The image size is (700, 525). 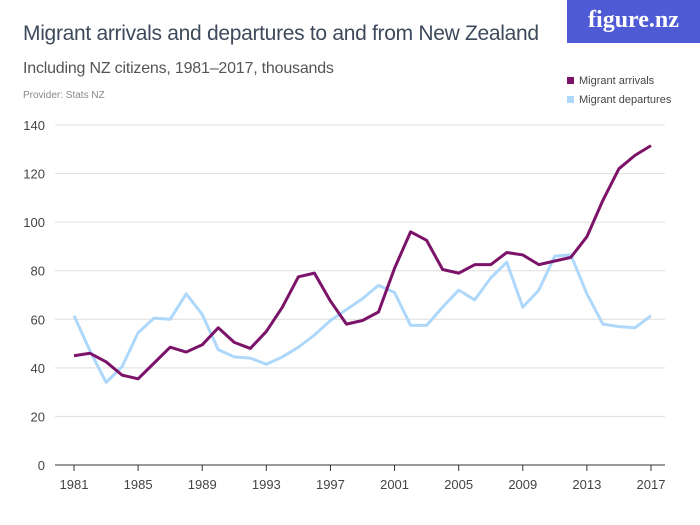 I want to click on x-tick-label: 1997, so click(x=330, y=484).